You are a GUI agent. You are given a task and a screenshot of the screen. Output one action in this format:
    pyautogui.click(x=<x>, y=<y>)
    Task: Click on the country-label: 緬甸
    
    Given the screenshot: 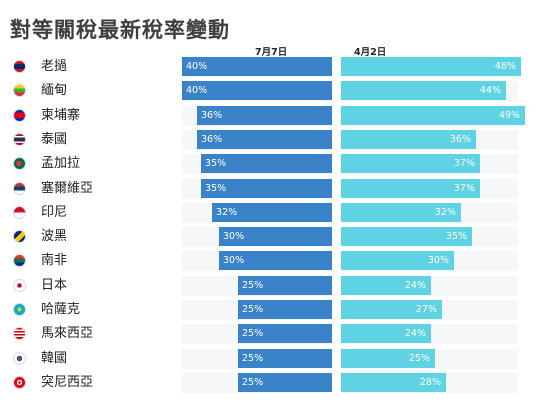 What is the action you would take?
    pyautogui.click(x=54, y=91)
    